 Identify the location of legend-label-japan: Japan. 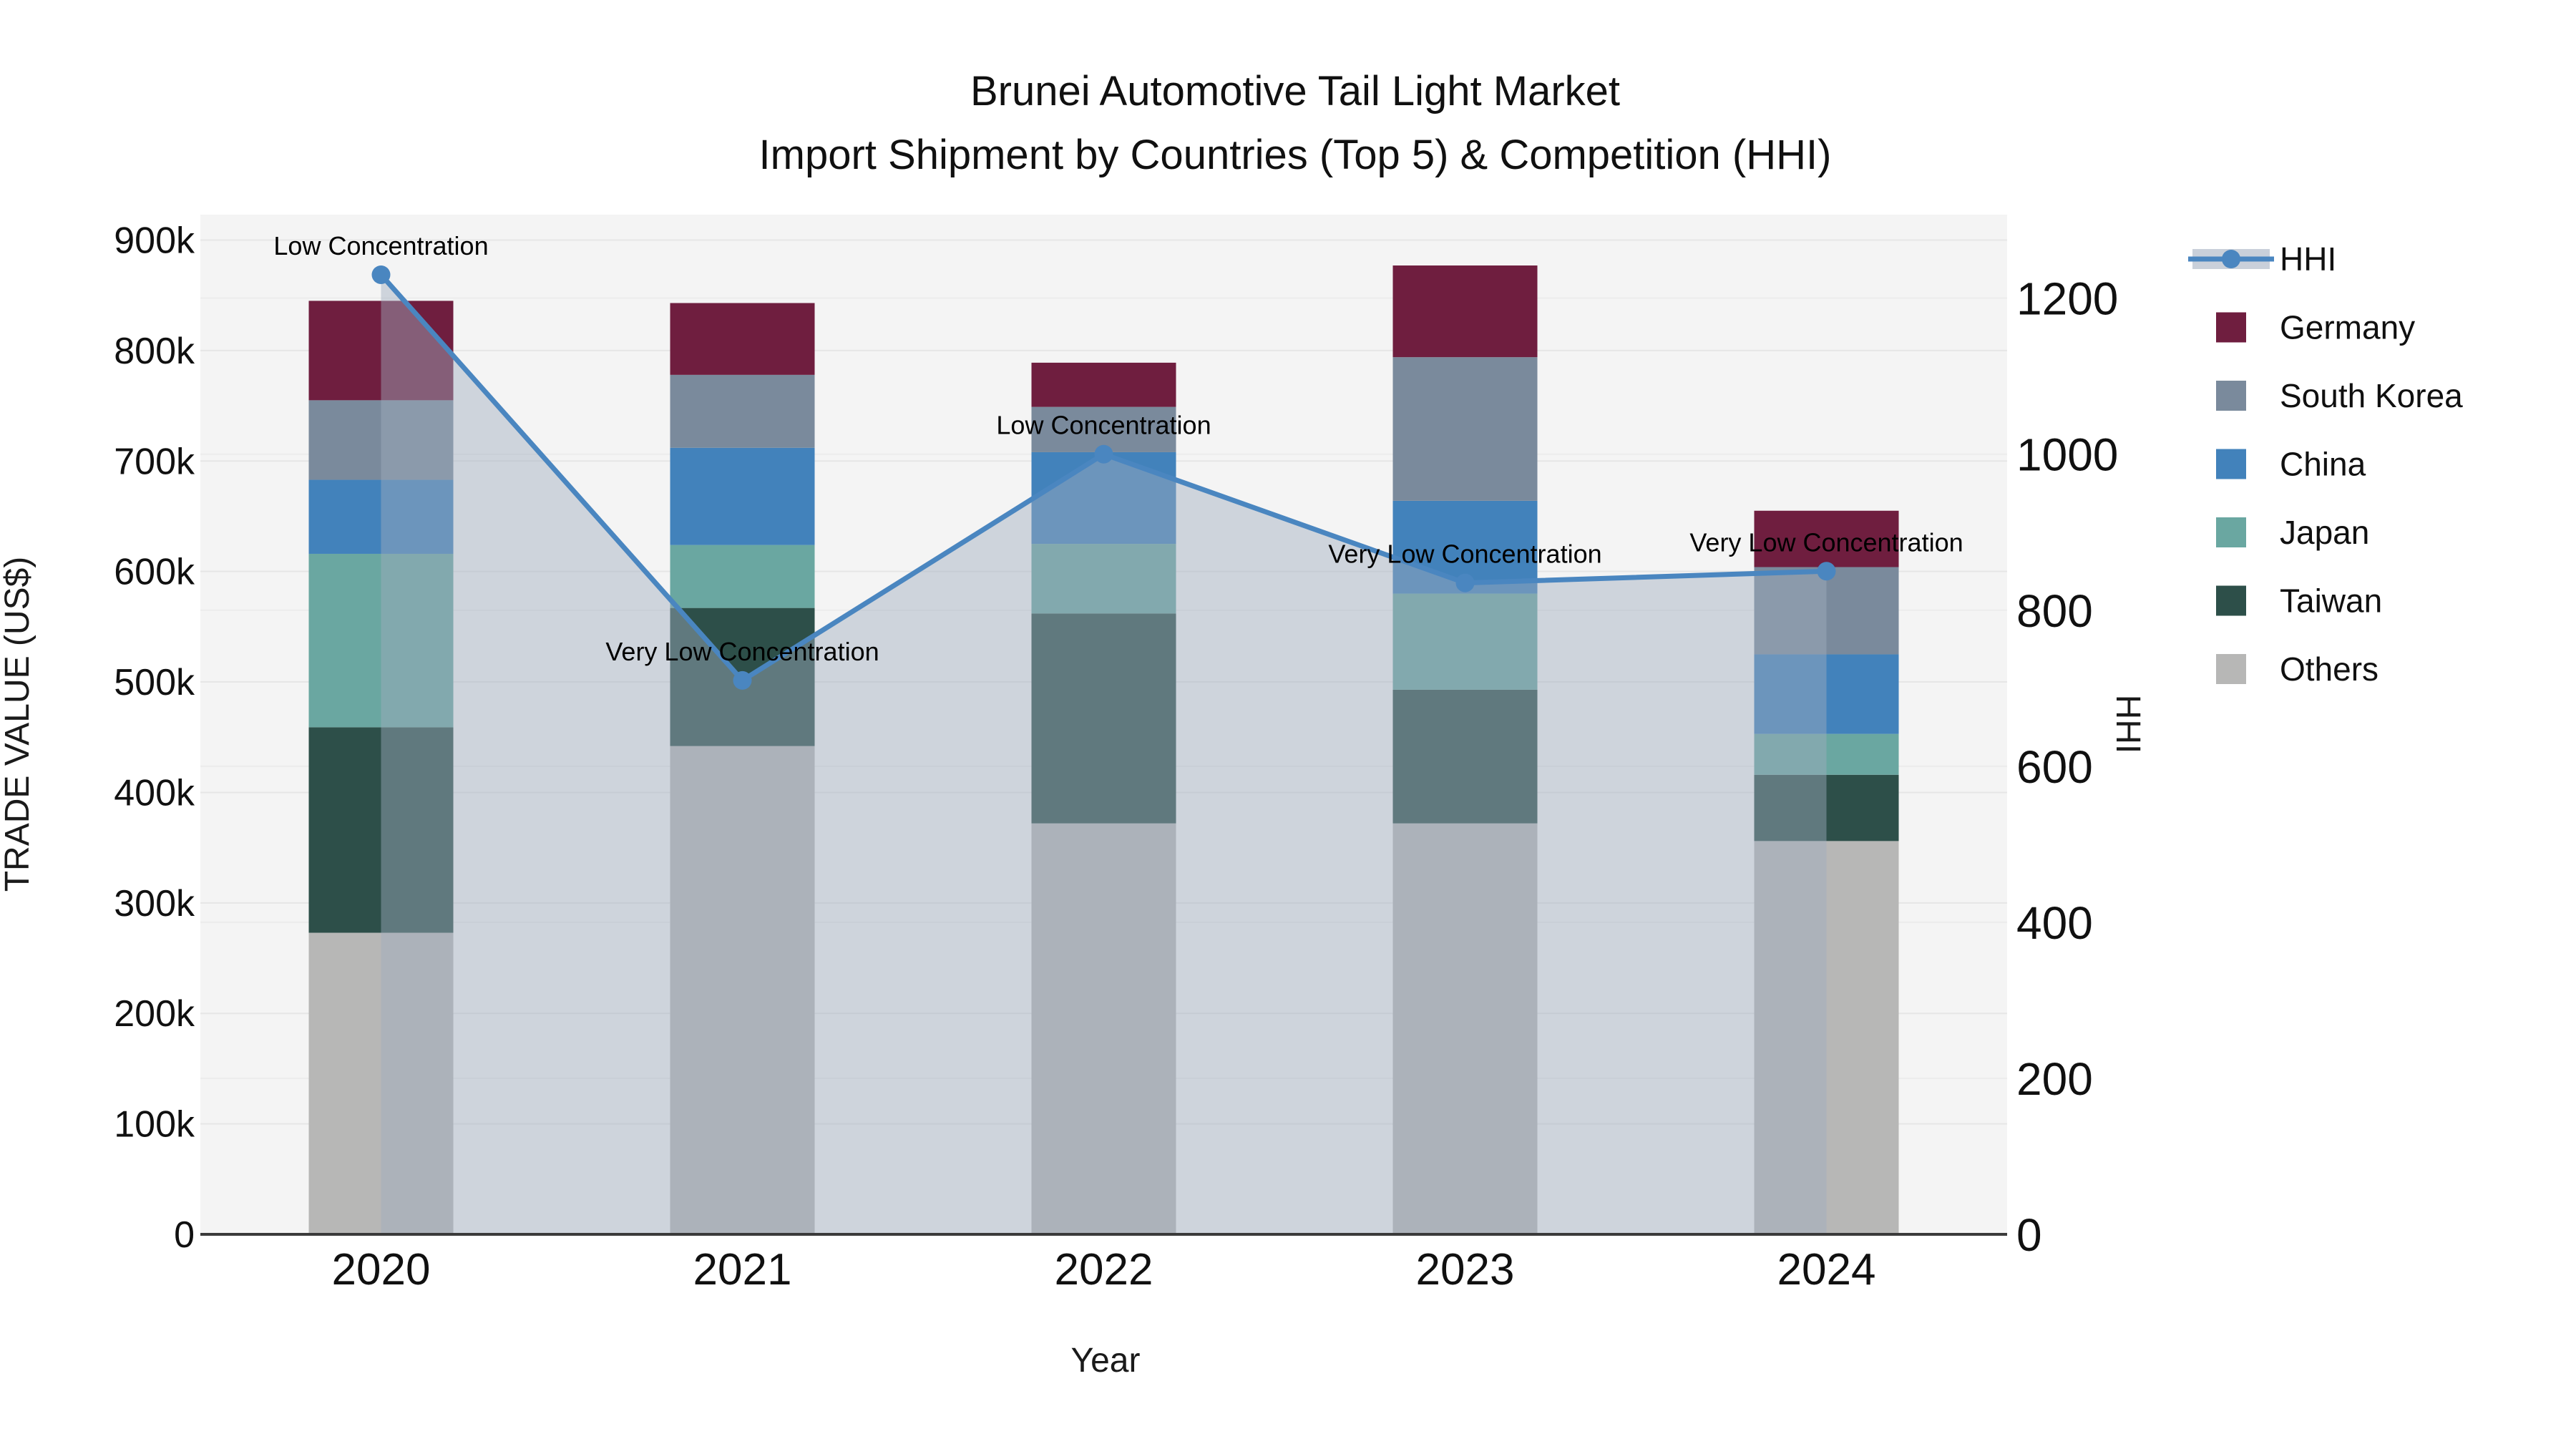
(2324, 532).